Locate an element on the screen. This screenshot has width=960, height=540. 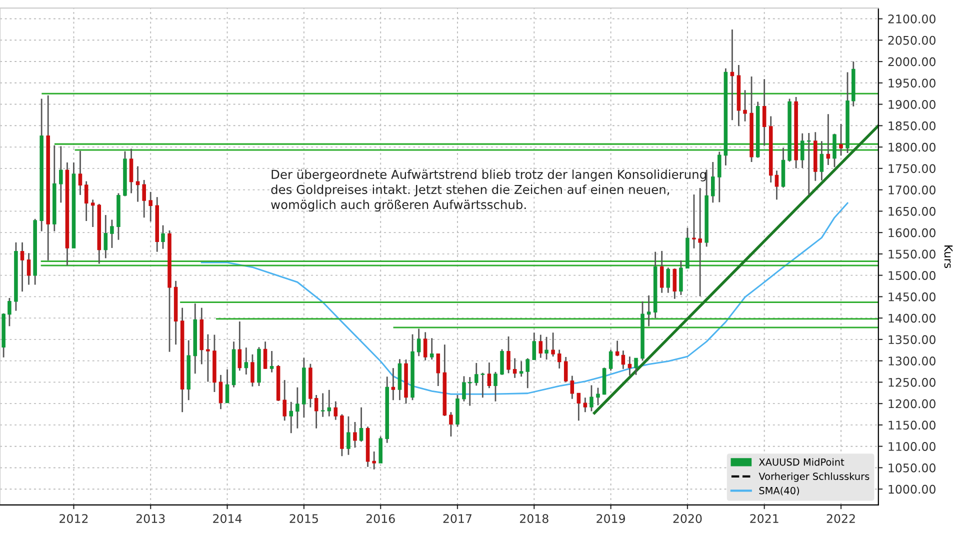
y-tick-label: 2000.00 is located at coordinates (912, 61).